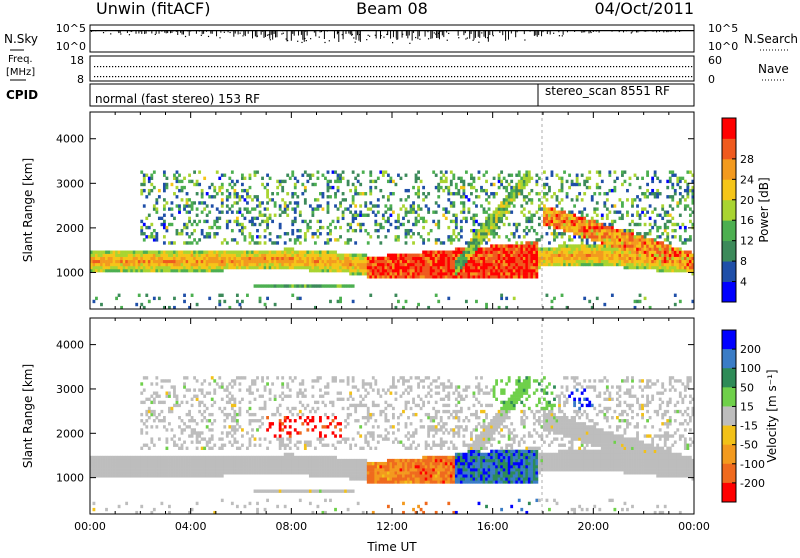  I want to click on power-ylabel: Slant Range [km], so click(28, 210).